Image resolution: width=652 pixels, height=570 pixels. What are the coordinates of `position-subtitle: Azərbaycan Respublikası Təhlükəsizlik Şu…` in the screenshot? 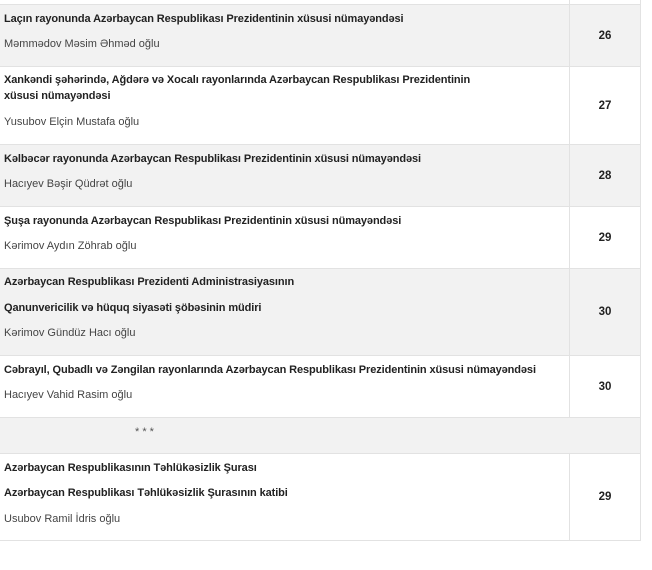 It's located at (146, 493).